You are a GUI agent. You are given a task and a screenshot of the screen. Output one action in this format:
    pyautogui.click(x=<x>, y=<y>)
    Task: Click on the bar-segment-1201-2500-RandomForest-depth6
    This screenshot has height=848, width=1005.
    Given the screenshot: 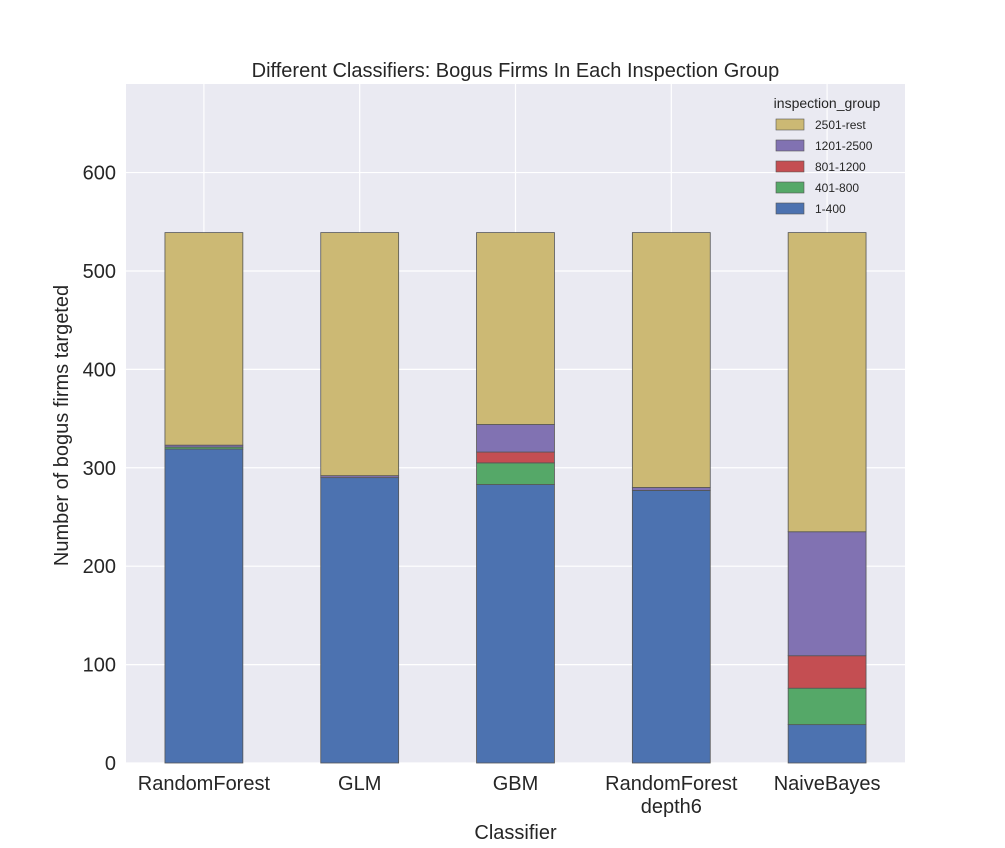 What is the action you would take?
    pyautogui.click(x=671, y=489)
    